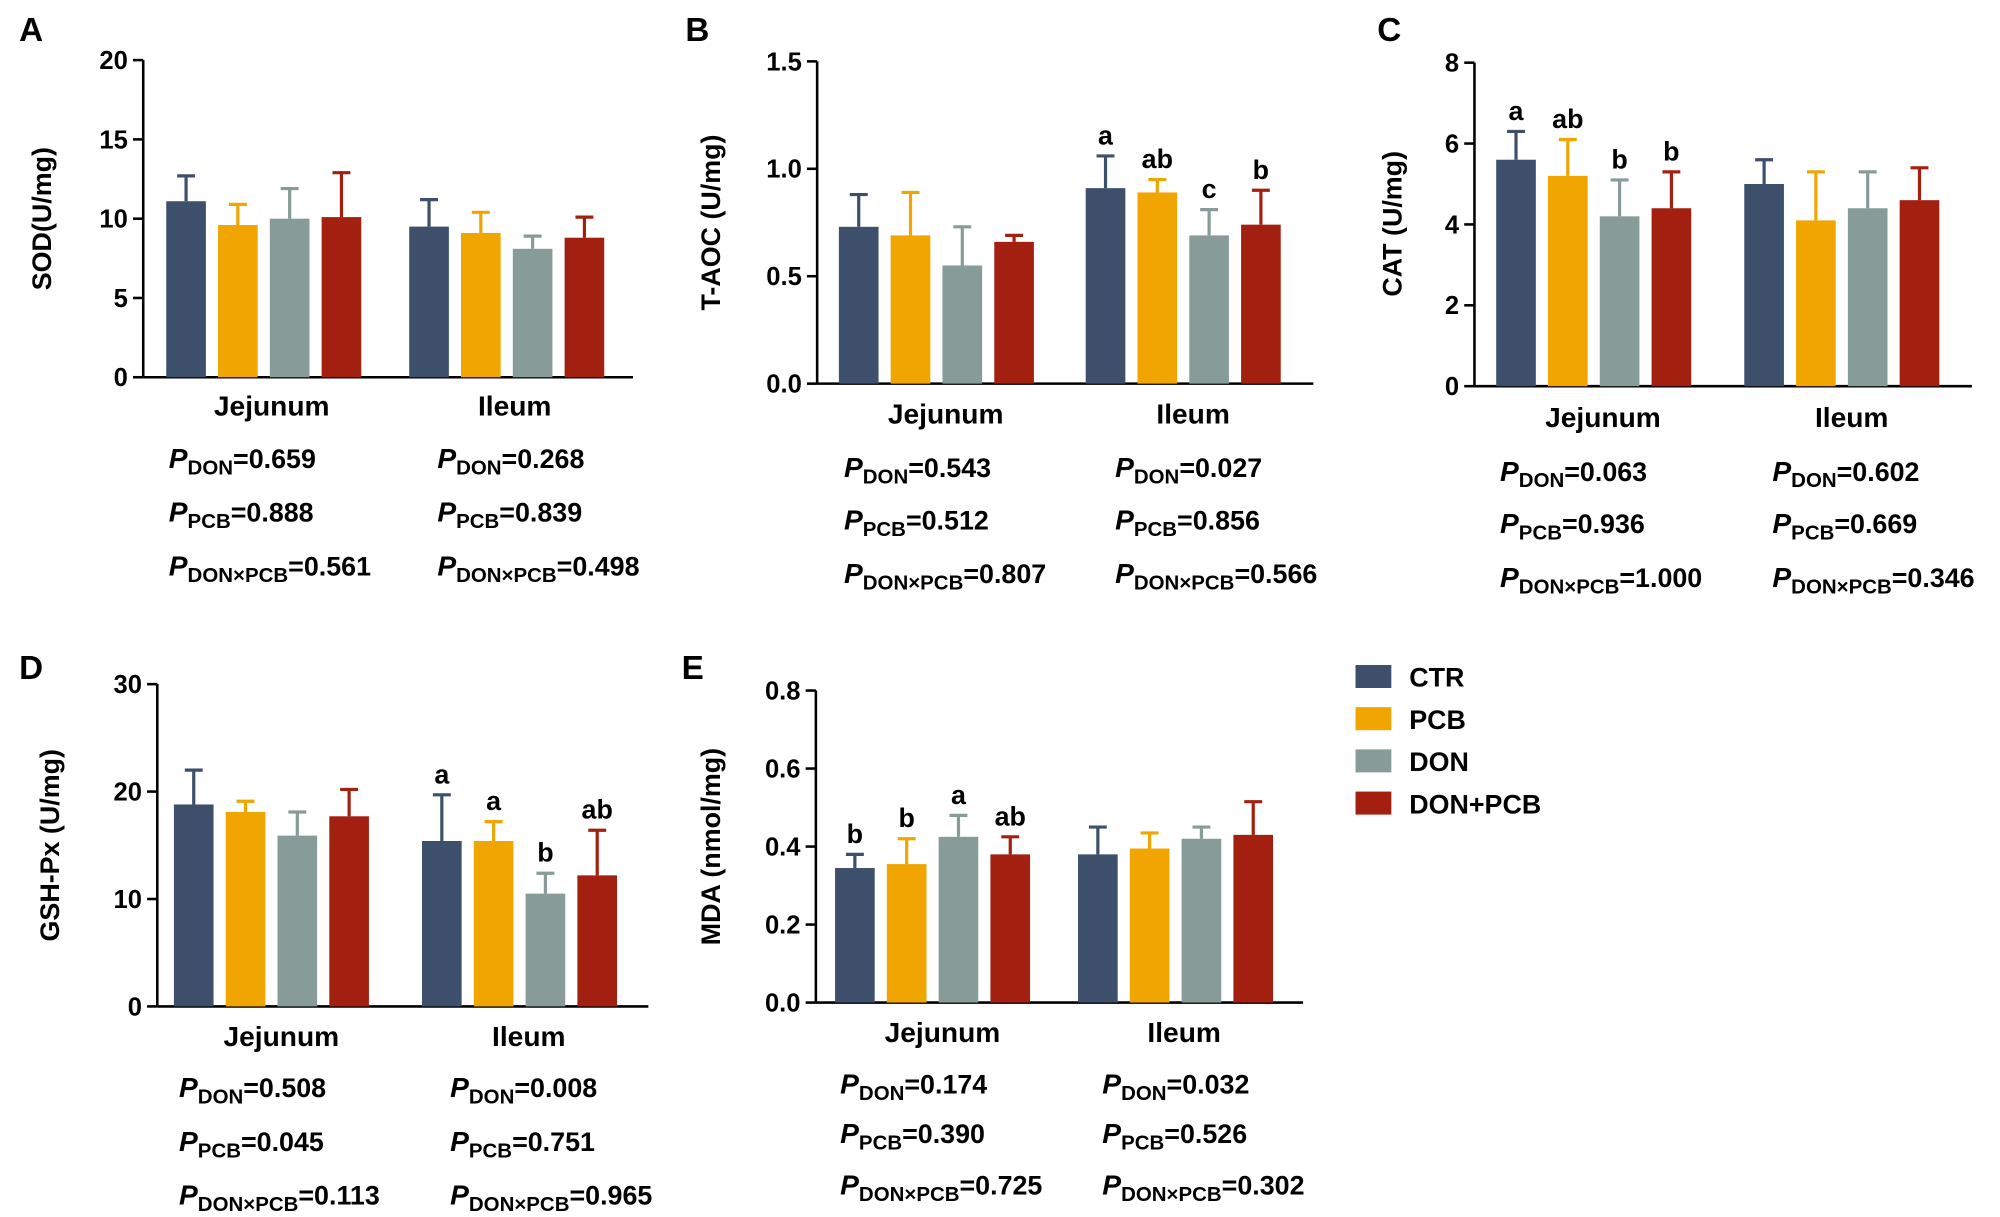 The image size is (2000, 1217). I want to click on y-tick-label: 15, so click(113, 140).